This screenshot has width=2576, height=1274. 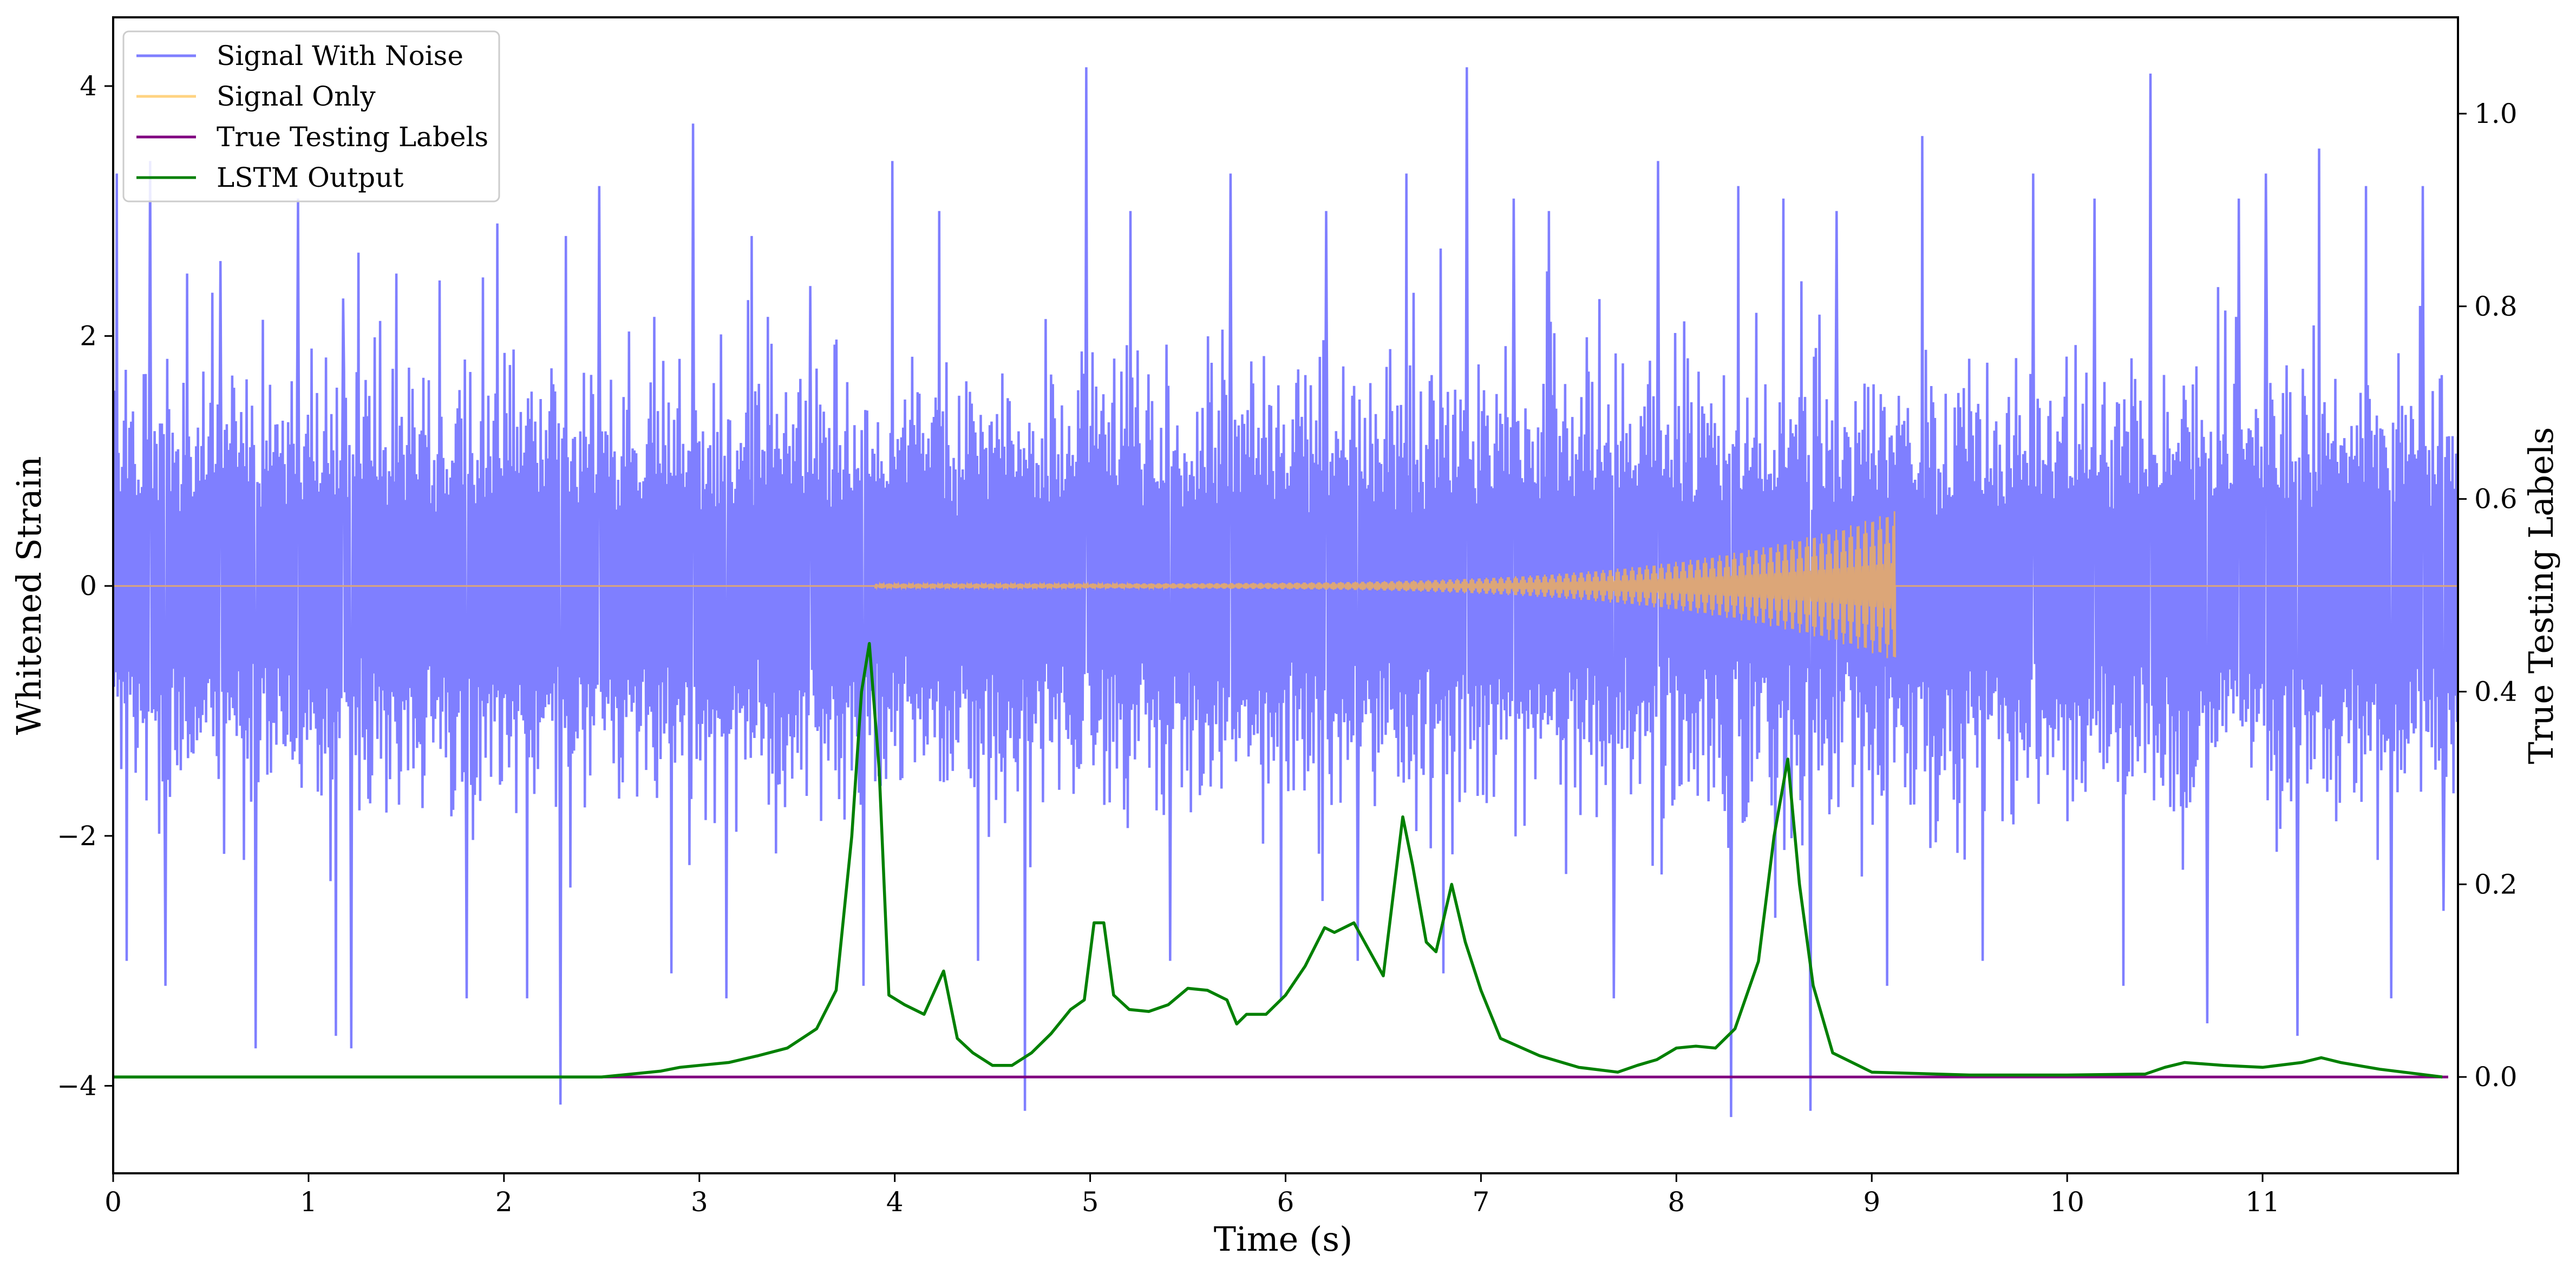 I want to click on legend-label-signal-only: Signal Only, so click(x=296, y=96).